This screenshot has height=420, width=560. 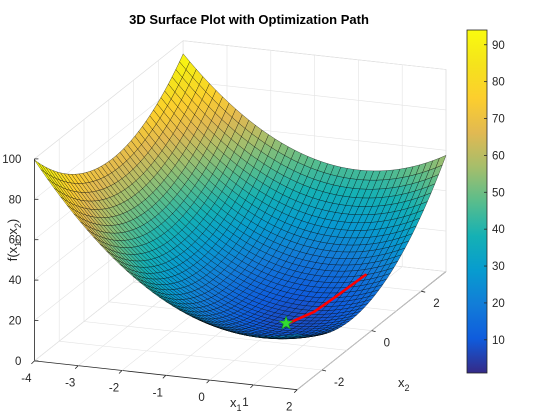 What do you see at coordinates (289, 408) in the screenshot?
I see `x-tick-label: 2` at bounding box center [289, 408].